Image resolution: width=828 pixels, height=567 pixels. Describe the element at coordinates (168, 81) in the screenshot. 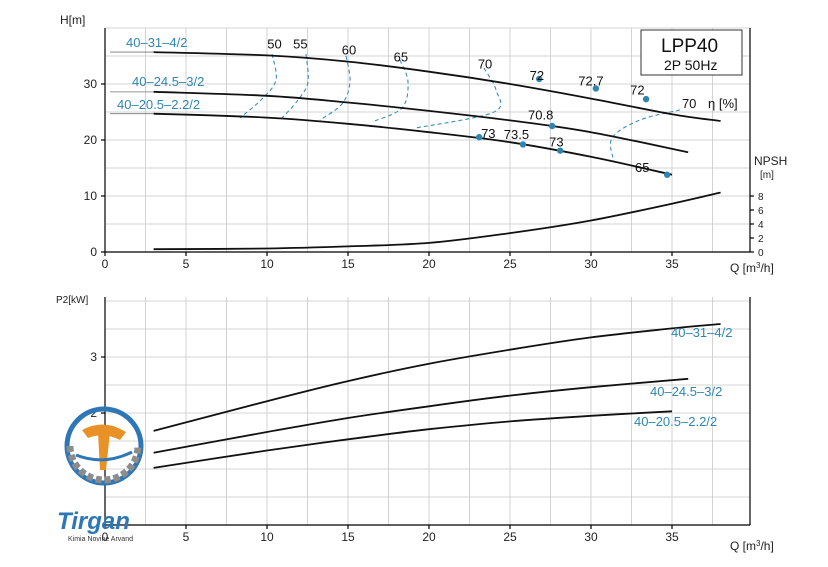

I see `head-curve-label: 40–24.5–3/2` at that location.